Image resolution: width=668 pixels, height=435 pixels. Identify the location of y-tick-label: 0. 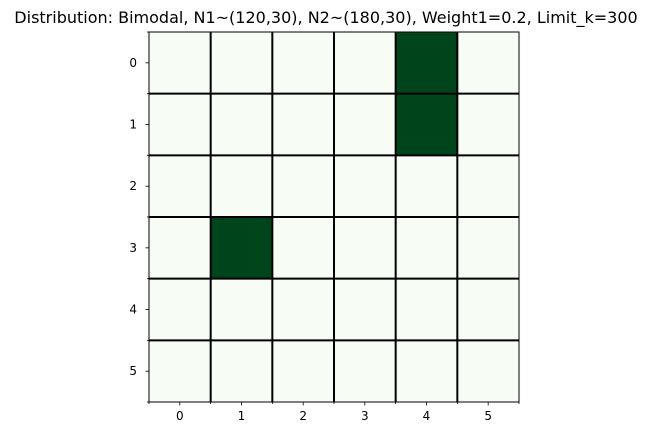
(133, 63).